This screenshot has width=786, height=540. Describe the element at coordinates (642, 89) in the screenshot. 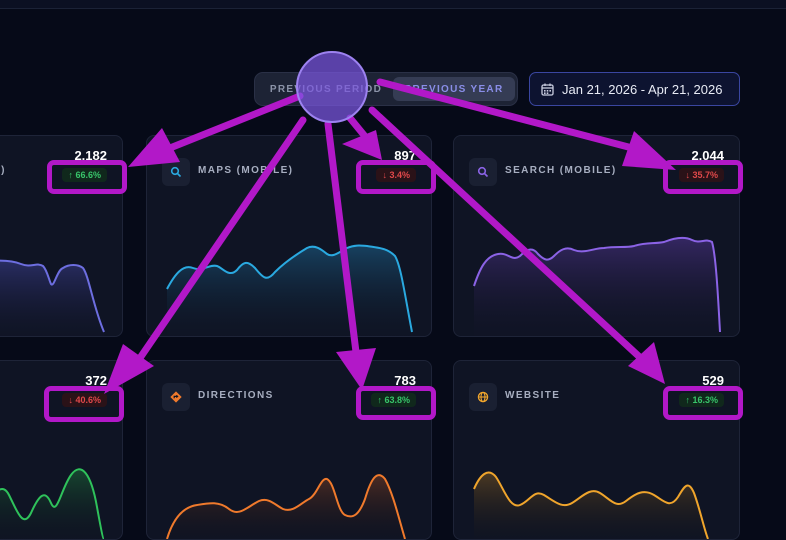

I see `date-range-label: Jan 21, 2026 - Apr 21, 2026` at that location.